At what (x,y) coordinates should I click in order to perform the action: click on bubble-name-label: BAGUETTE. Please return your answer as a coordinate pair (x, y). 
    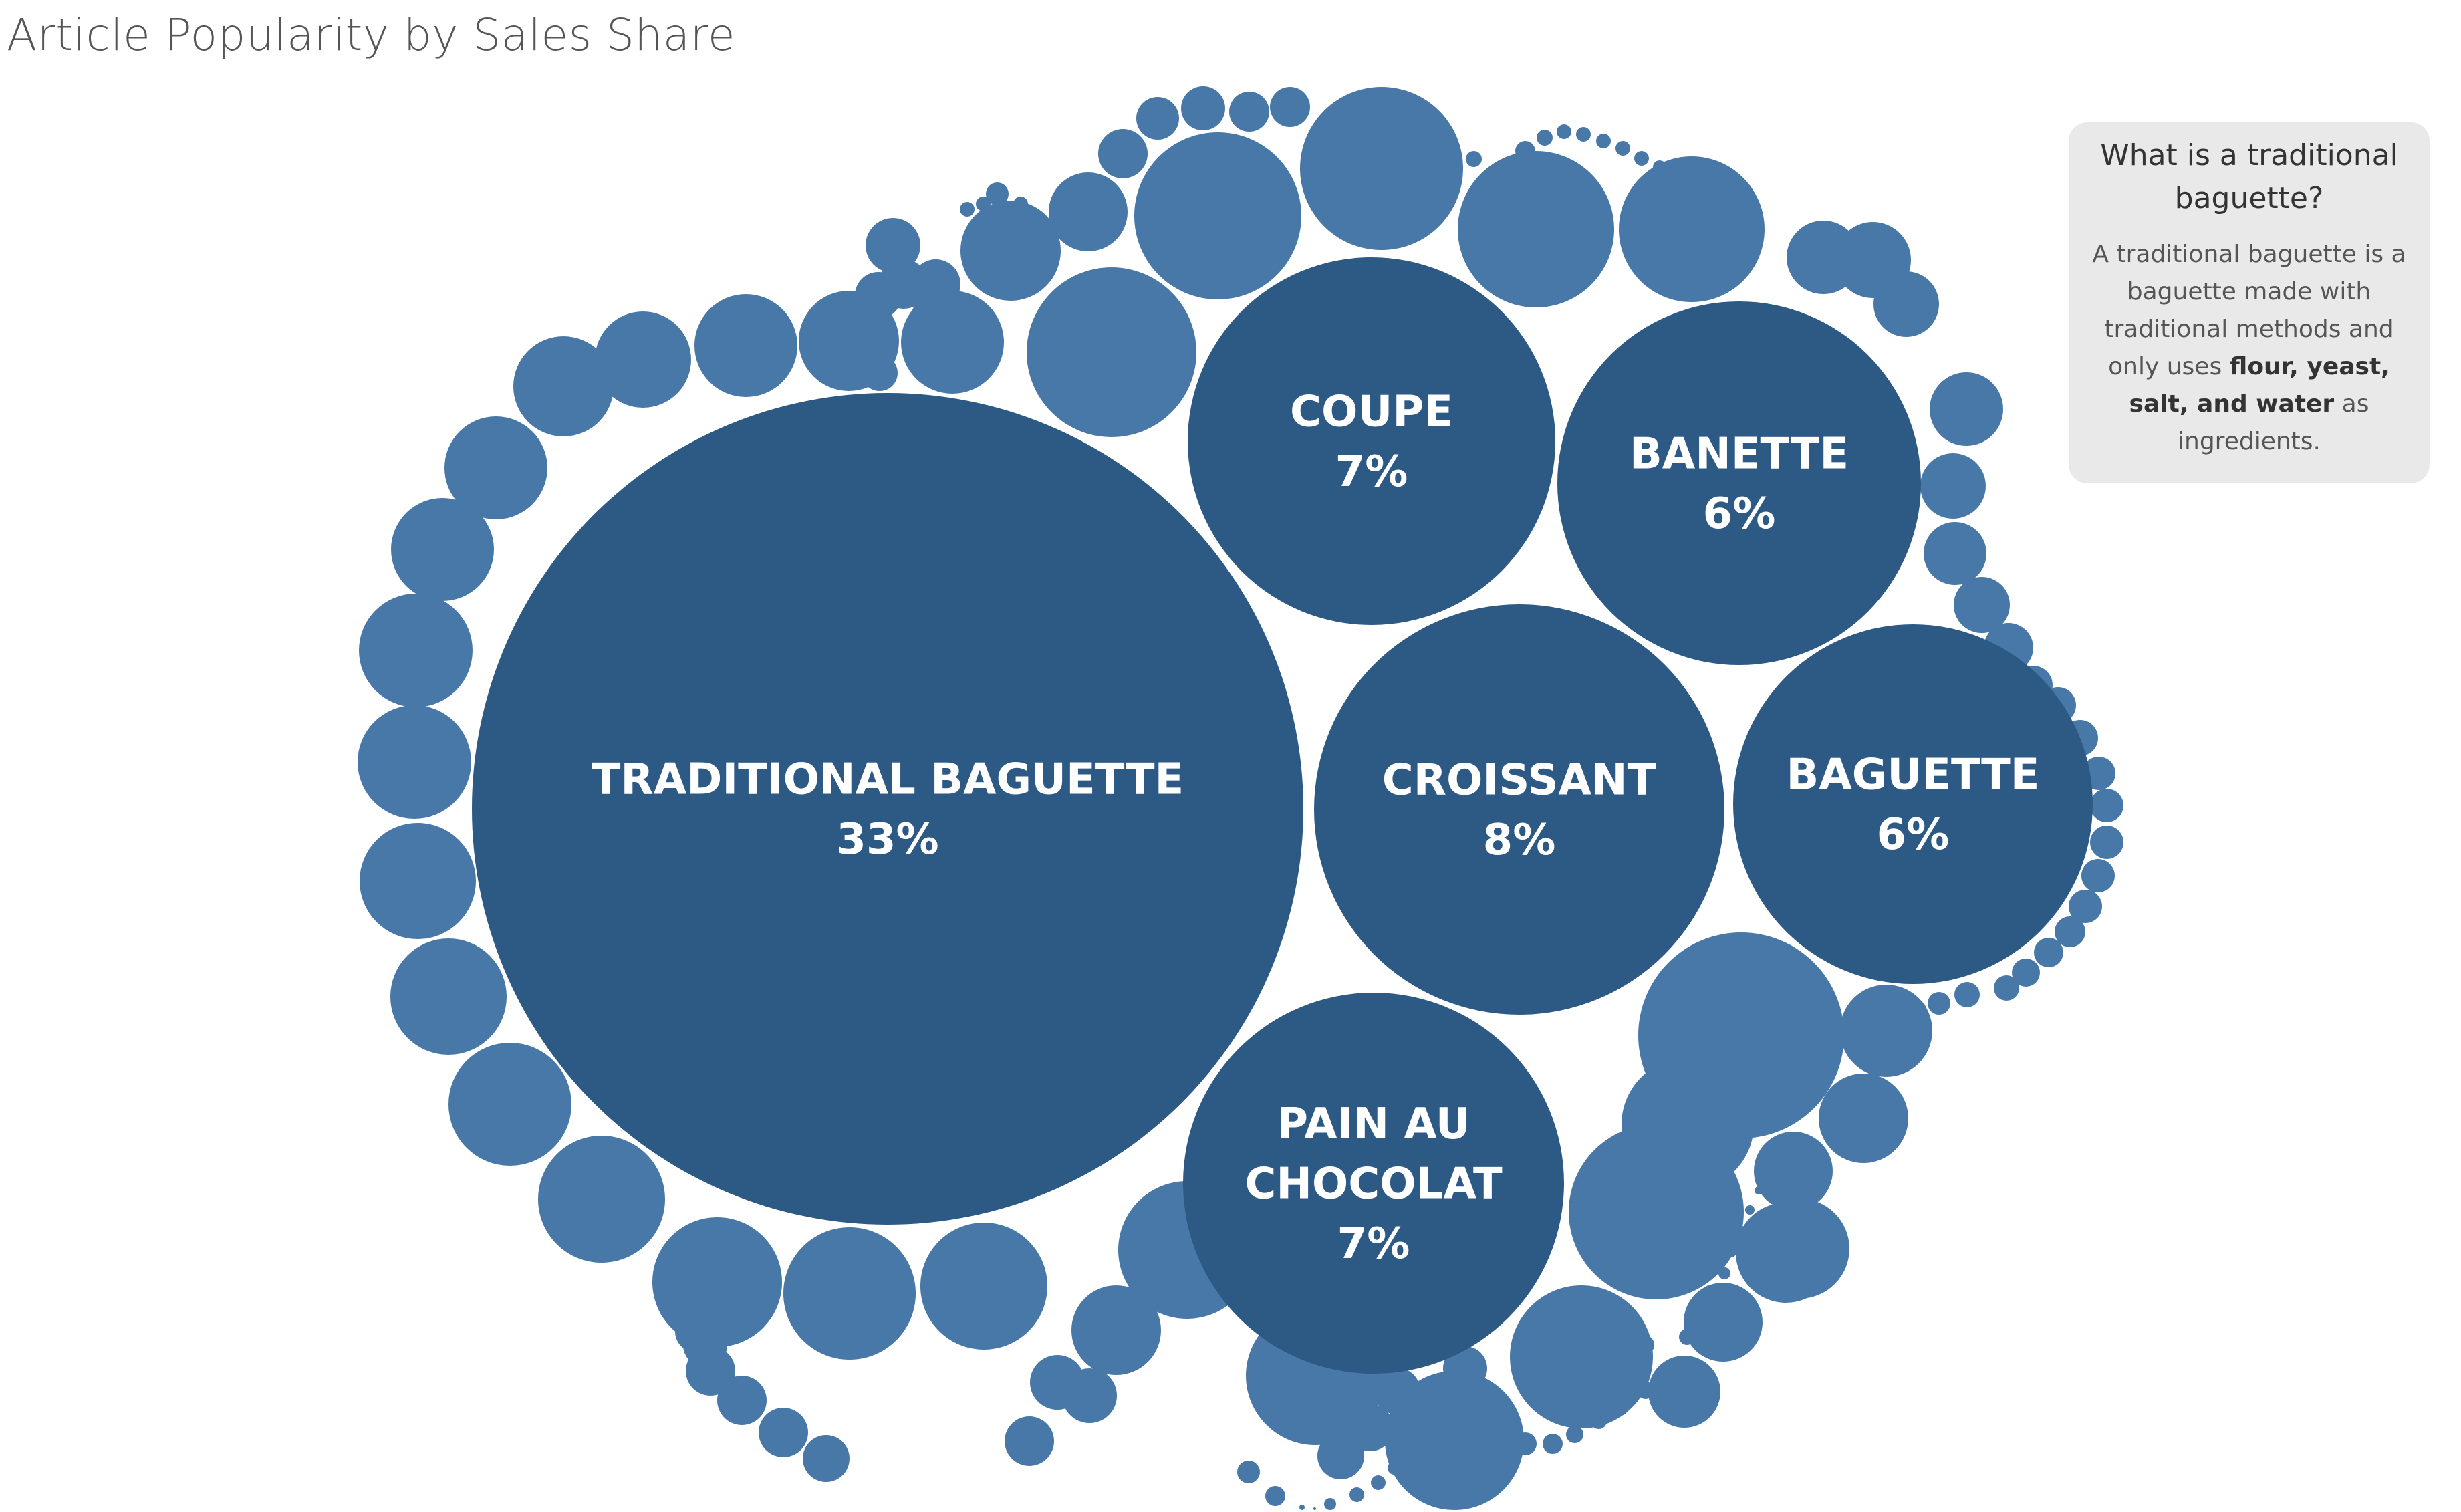
    Looking at the image, I should click on (1912, 775).